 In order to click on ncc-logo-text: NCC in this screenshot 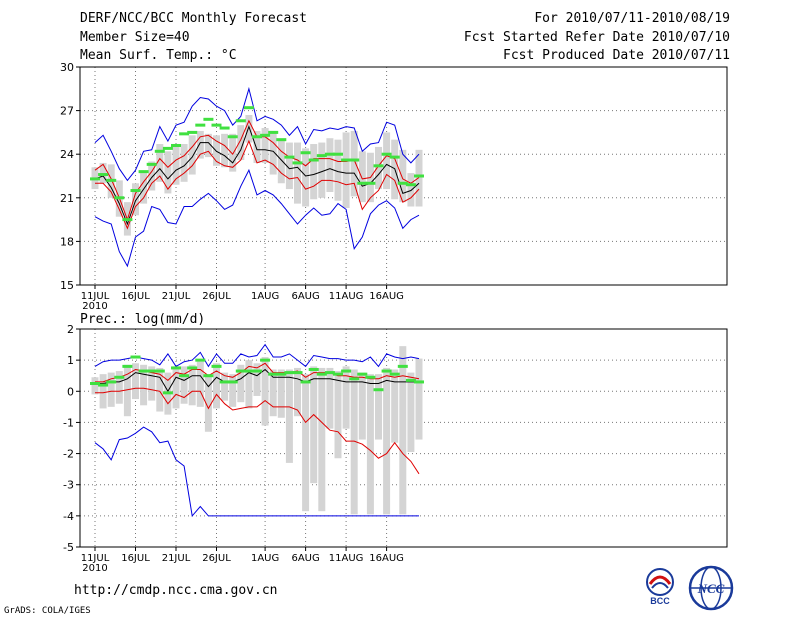, I will do `click(711, 588)`.